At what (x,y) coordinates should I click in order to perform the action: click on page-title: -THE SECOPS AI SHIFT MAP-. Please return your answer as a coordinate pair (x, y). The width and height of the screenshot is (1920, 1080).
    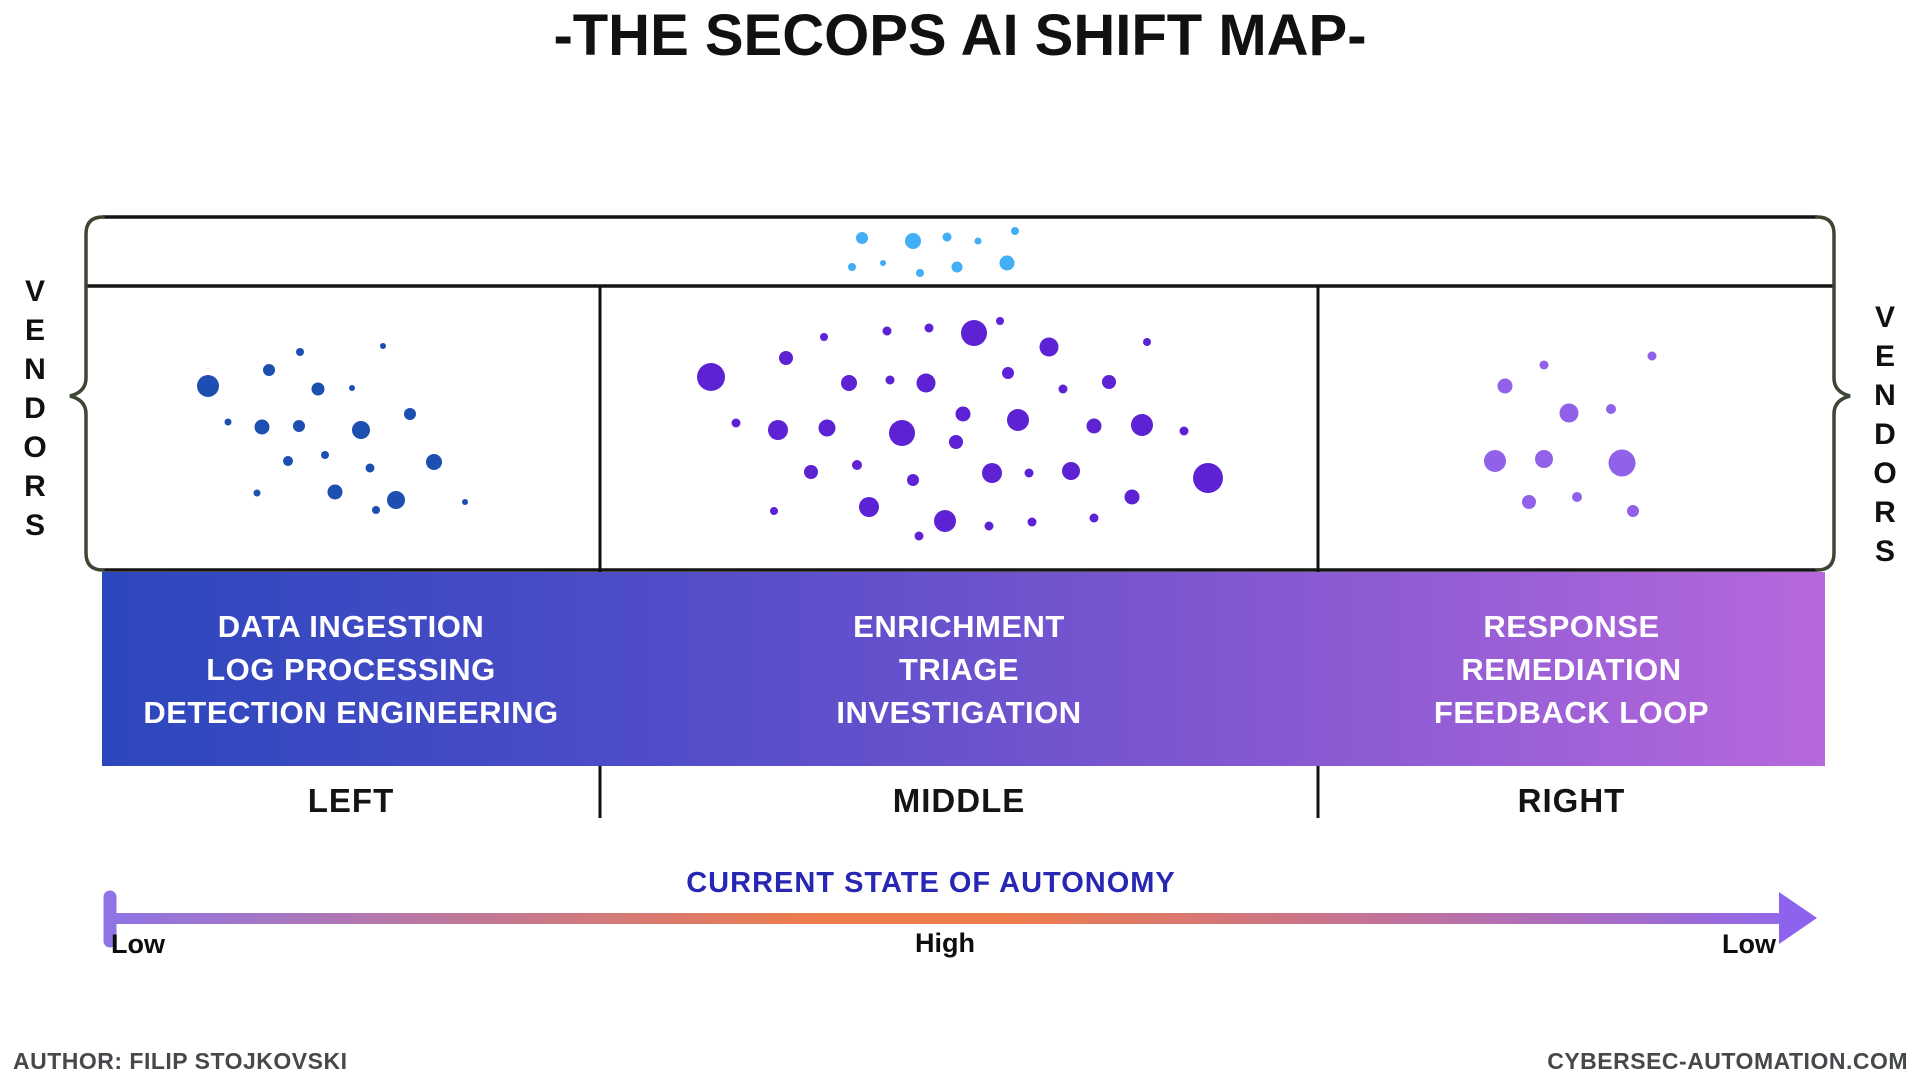
    Looking at the image, I should click on (960, 35).